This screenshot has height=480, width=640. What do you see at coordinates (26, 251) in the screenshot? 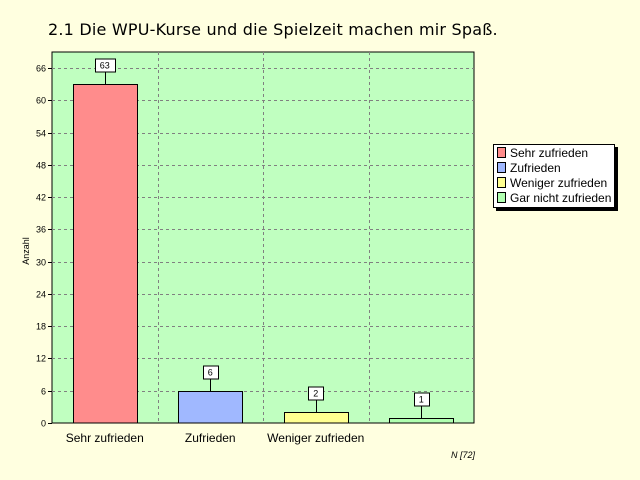
I see `y-axis-label: Anzahl` at bounding box center [26, 251].